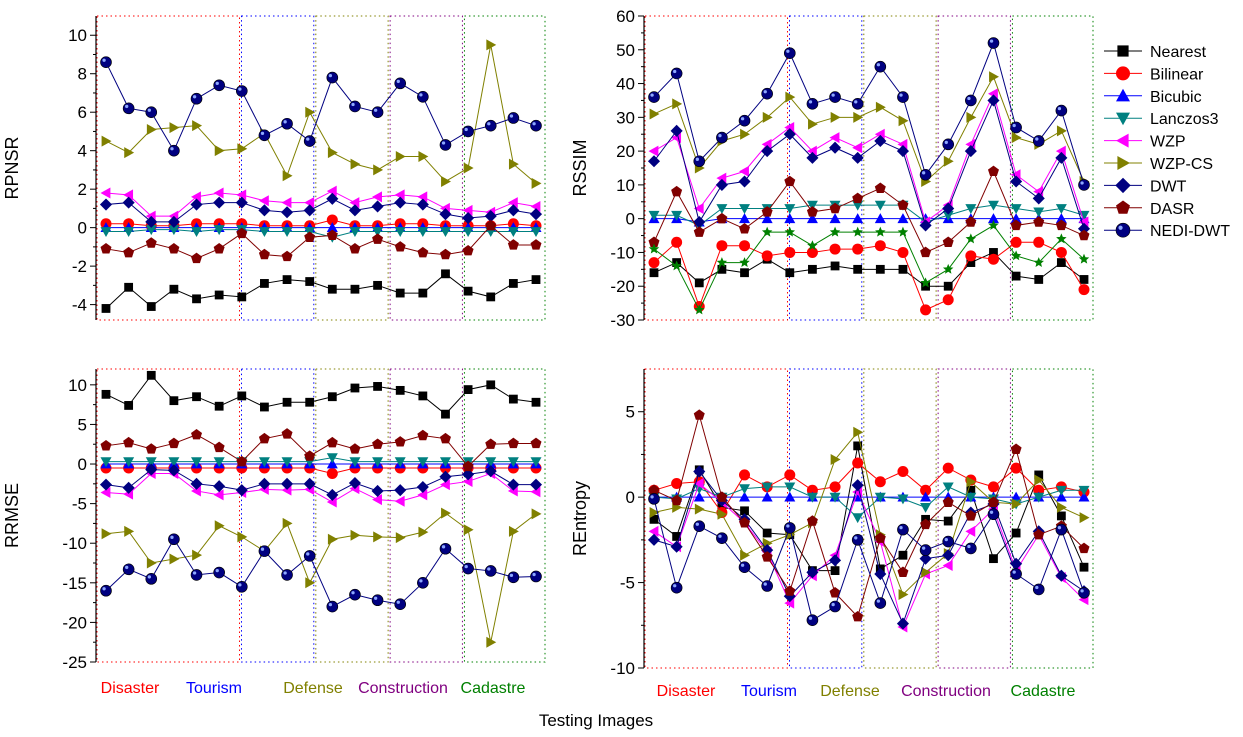 The height and width of the screenshot is (737, 1243). I want to click on group-label-tourism: Tourism, so click(769, 691).